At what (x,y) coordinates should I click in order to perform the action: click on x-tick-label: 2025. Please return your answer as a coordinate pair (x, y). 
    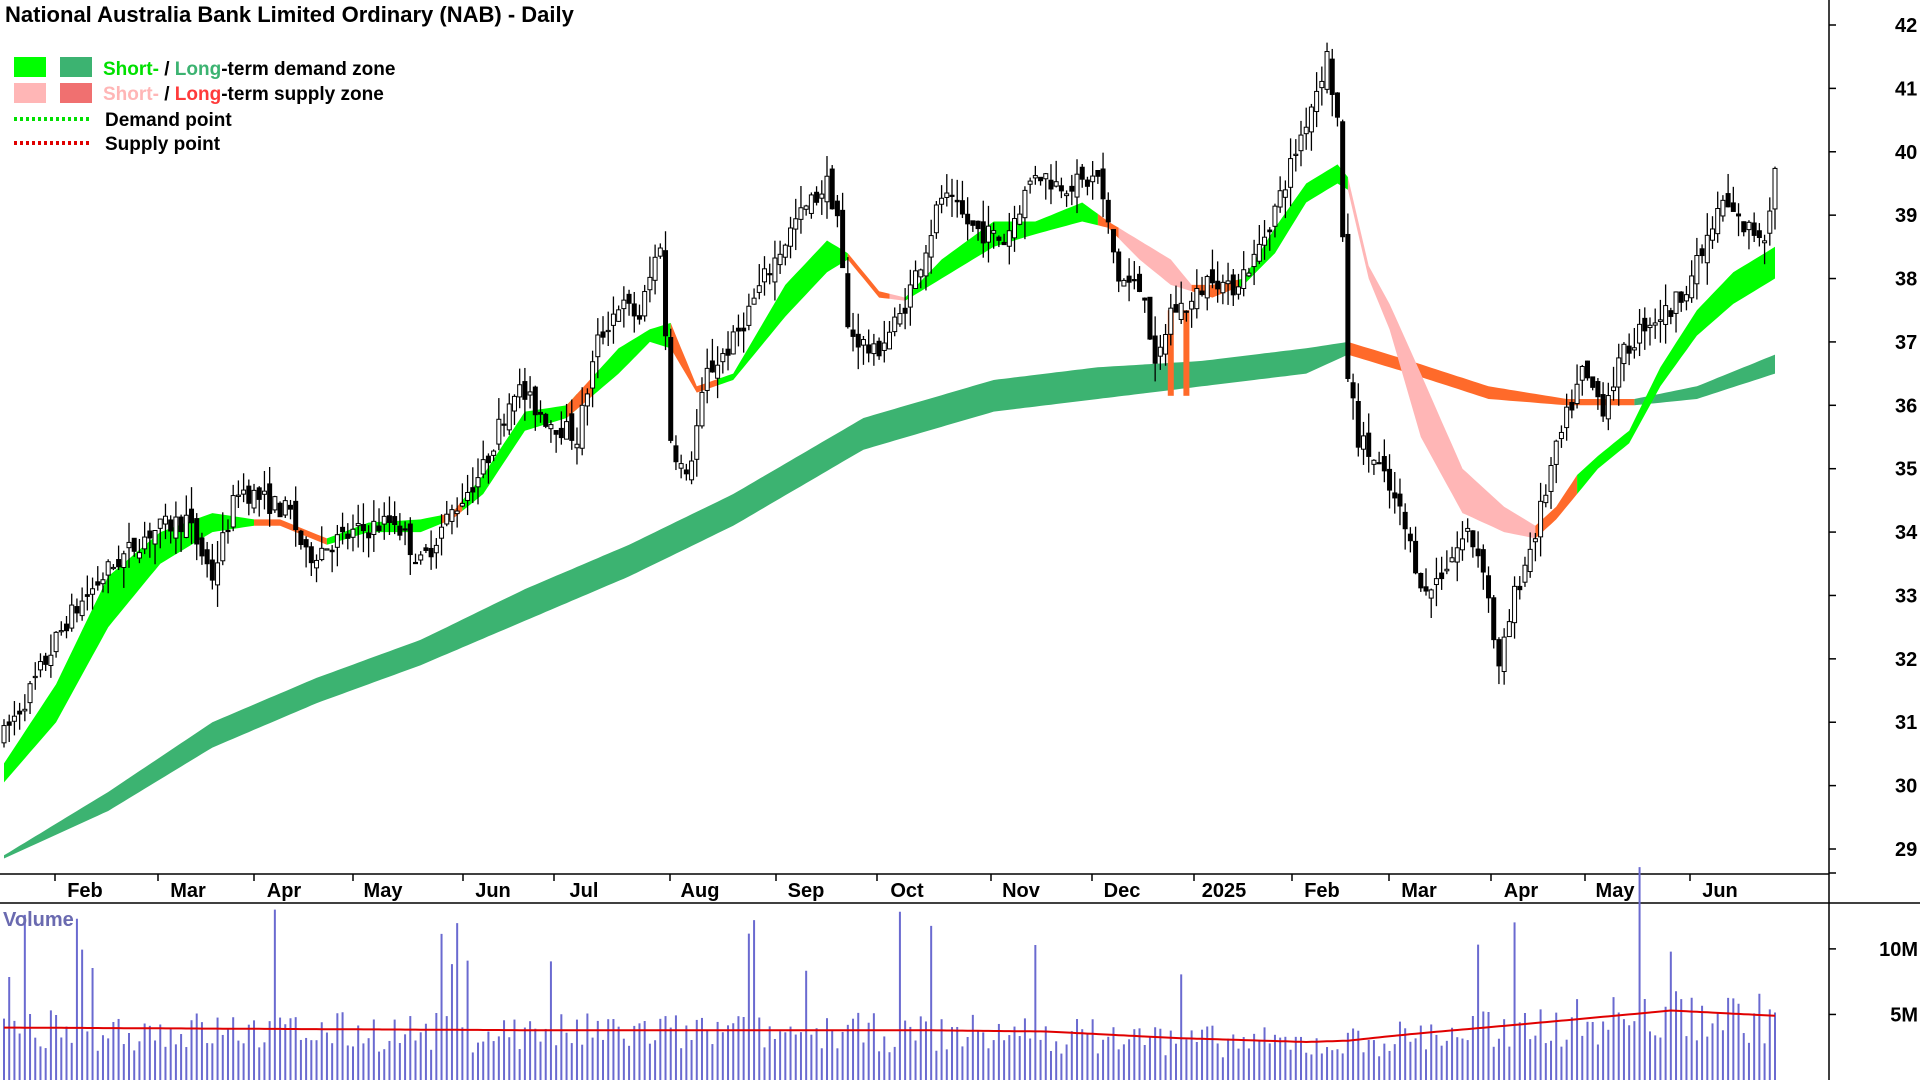
    Looking at the image, I should click on (1224, 891).